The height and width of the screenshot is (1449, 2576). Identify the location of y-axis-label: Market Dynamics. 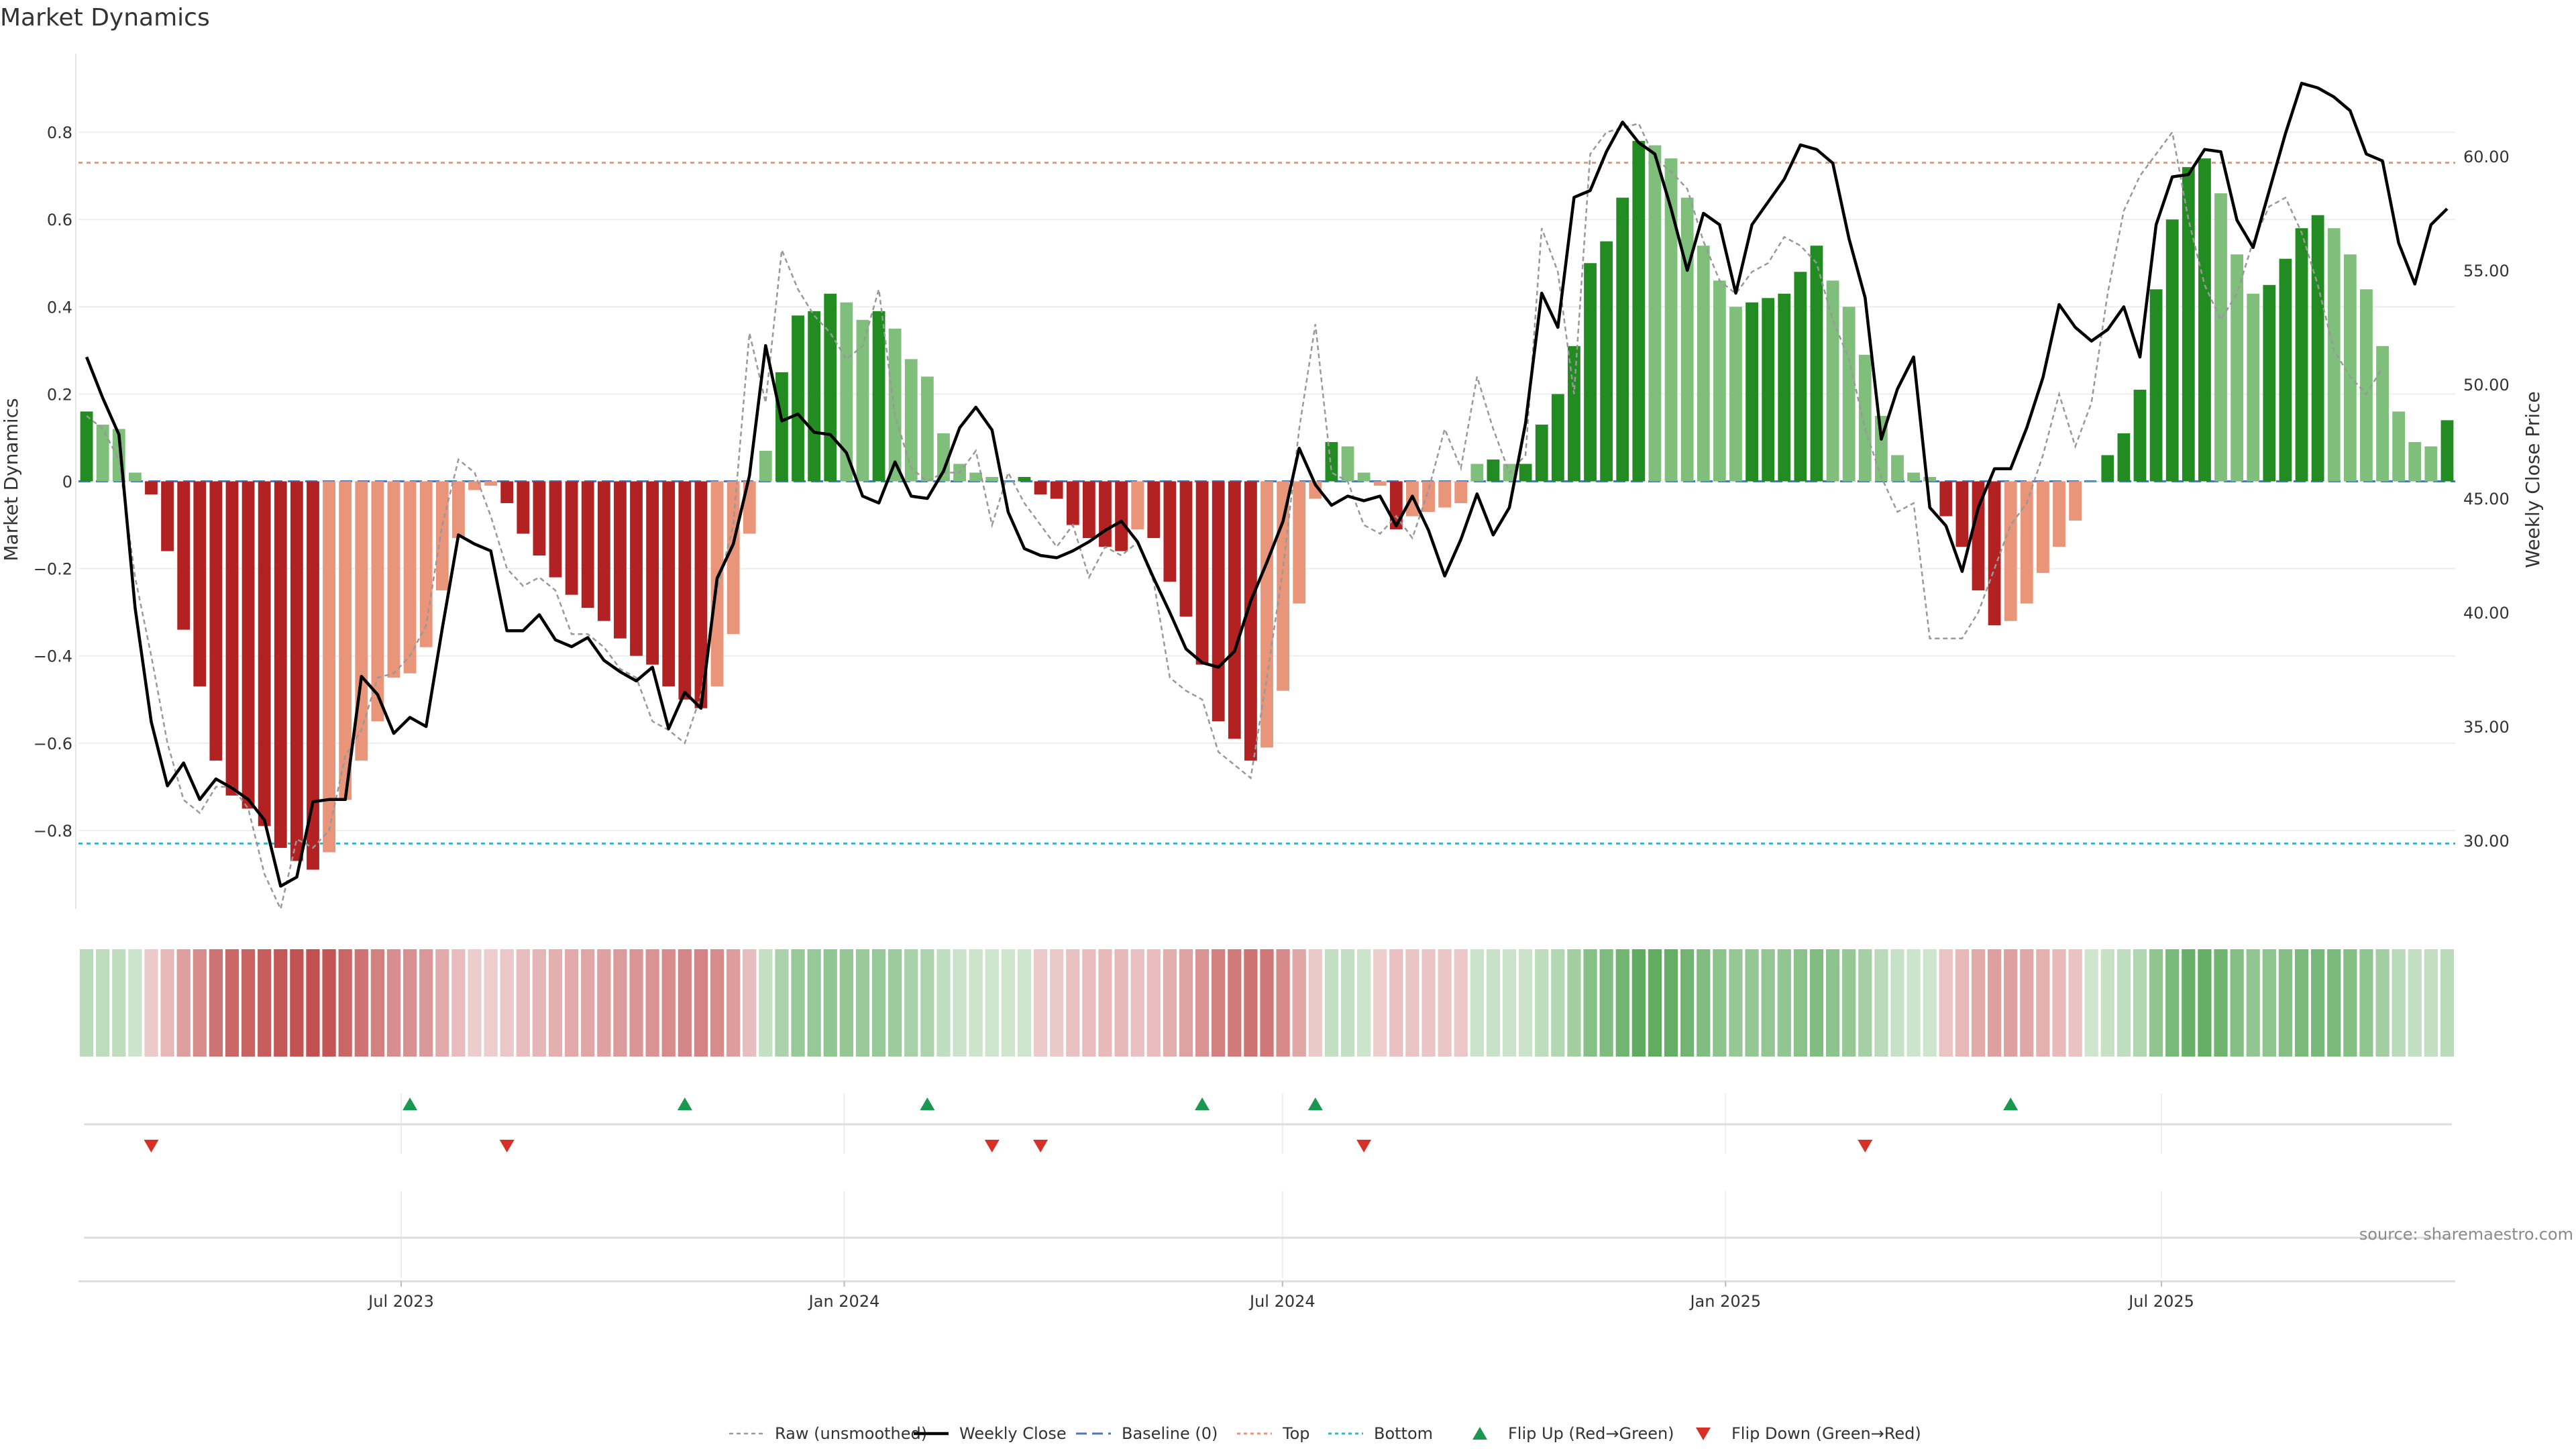
(11, 479).